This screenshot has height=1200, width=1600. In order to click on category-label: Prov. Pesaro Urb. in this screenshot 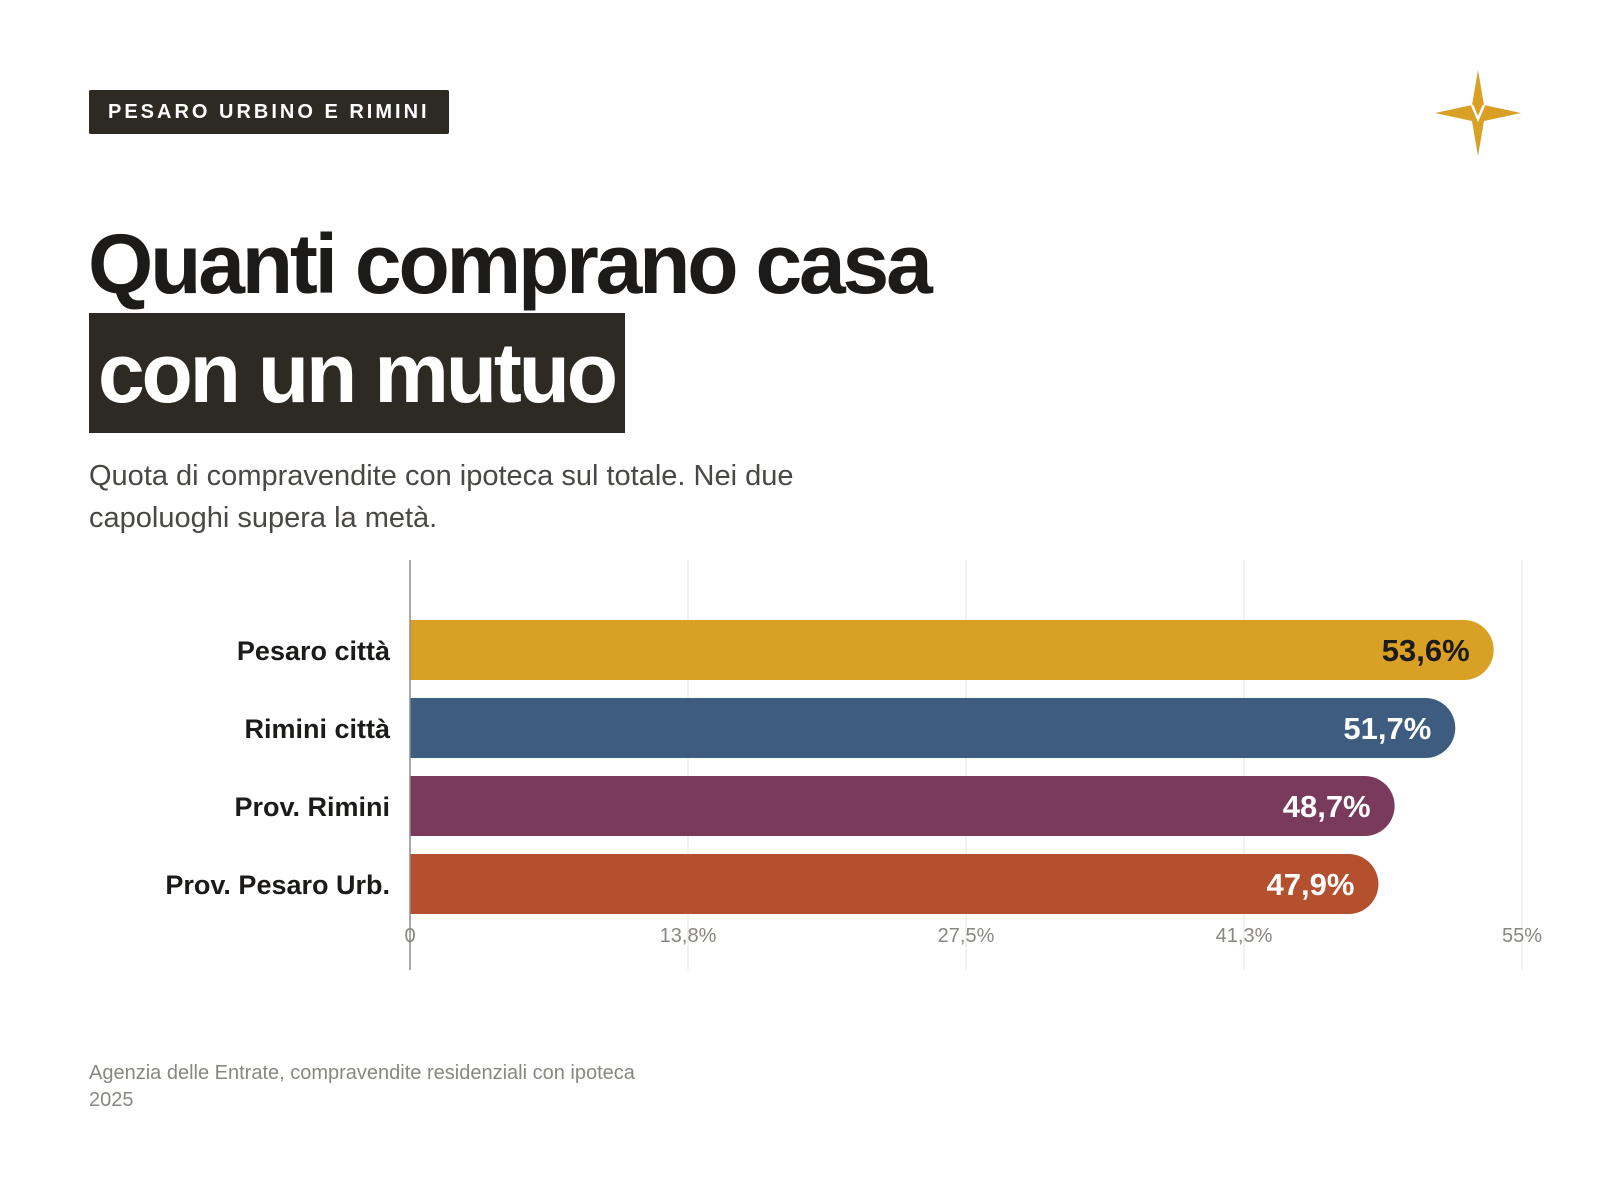, I will do `click(277, 885)`.